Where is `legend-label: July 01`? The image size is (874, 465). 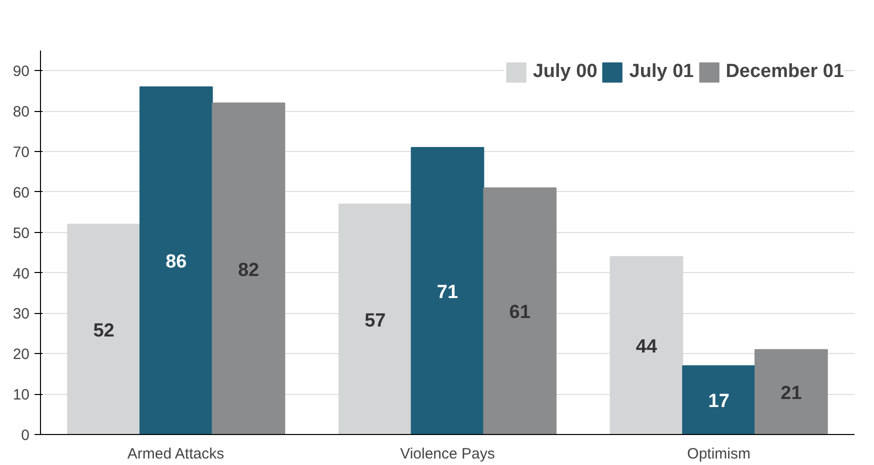
legend-label: July 01 is located at coordinates (661, 72).